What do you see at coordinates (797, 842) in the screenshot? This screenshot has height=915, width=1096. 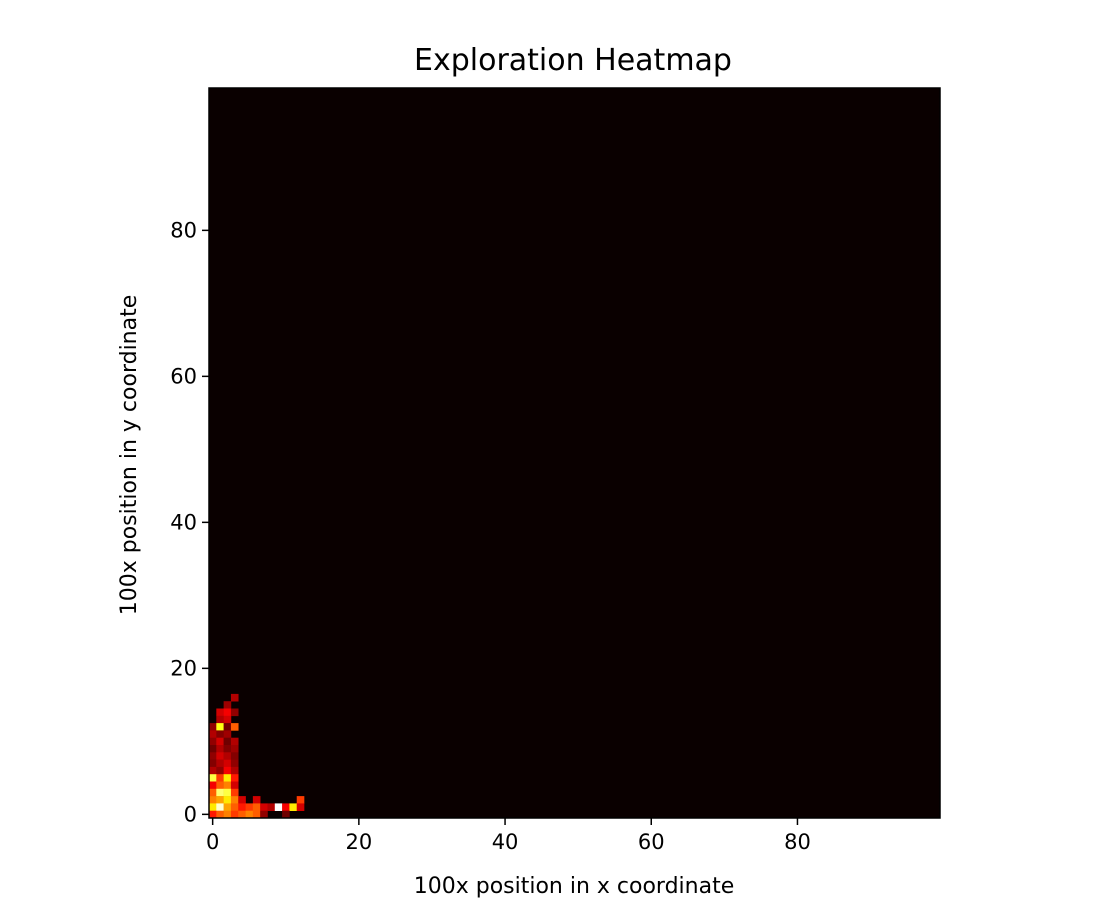 I see `x-tick-label: 80` at bounding box center [797, 842].